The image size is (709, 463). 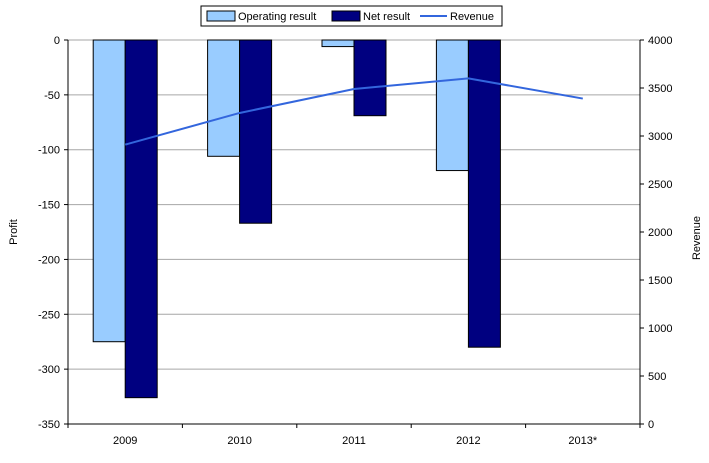 What do you see at coordinates (53, 233) in the screenshot?
I see `left-tick-labels: 0 -50 -100 -150 -200 -250 -300 -350` at bounding box center [53, 233].